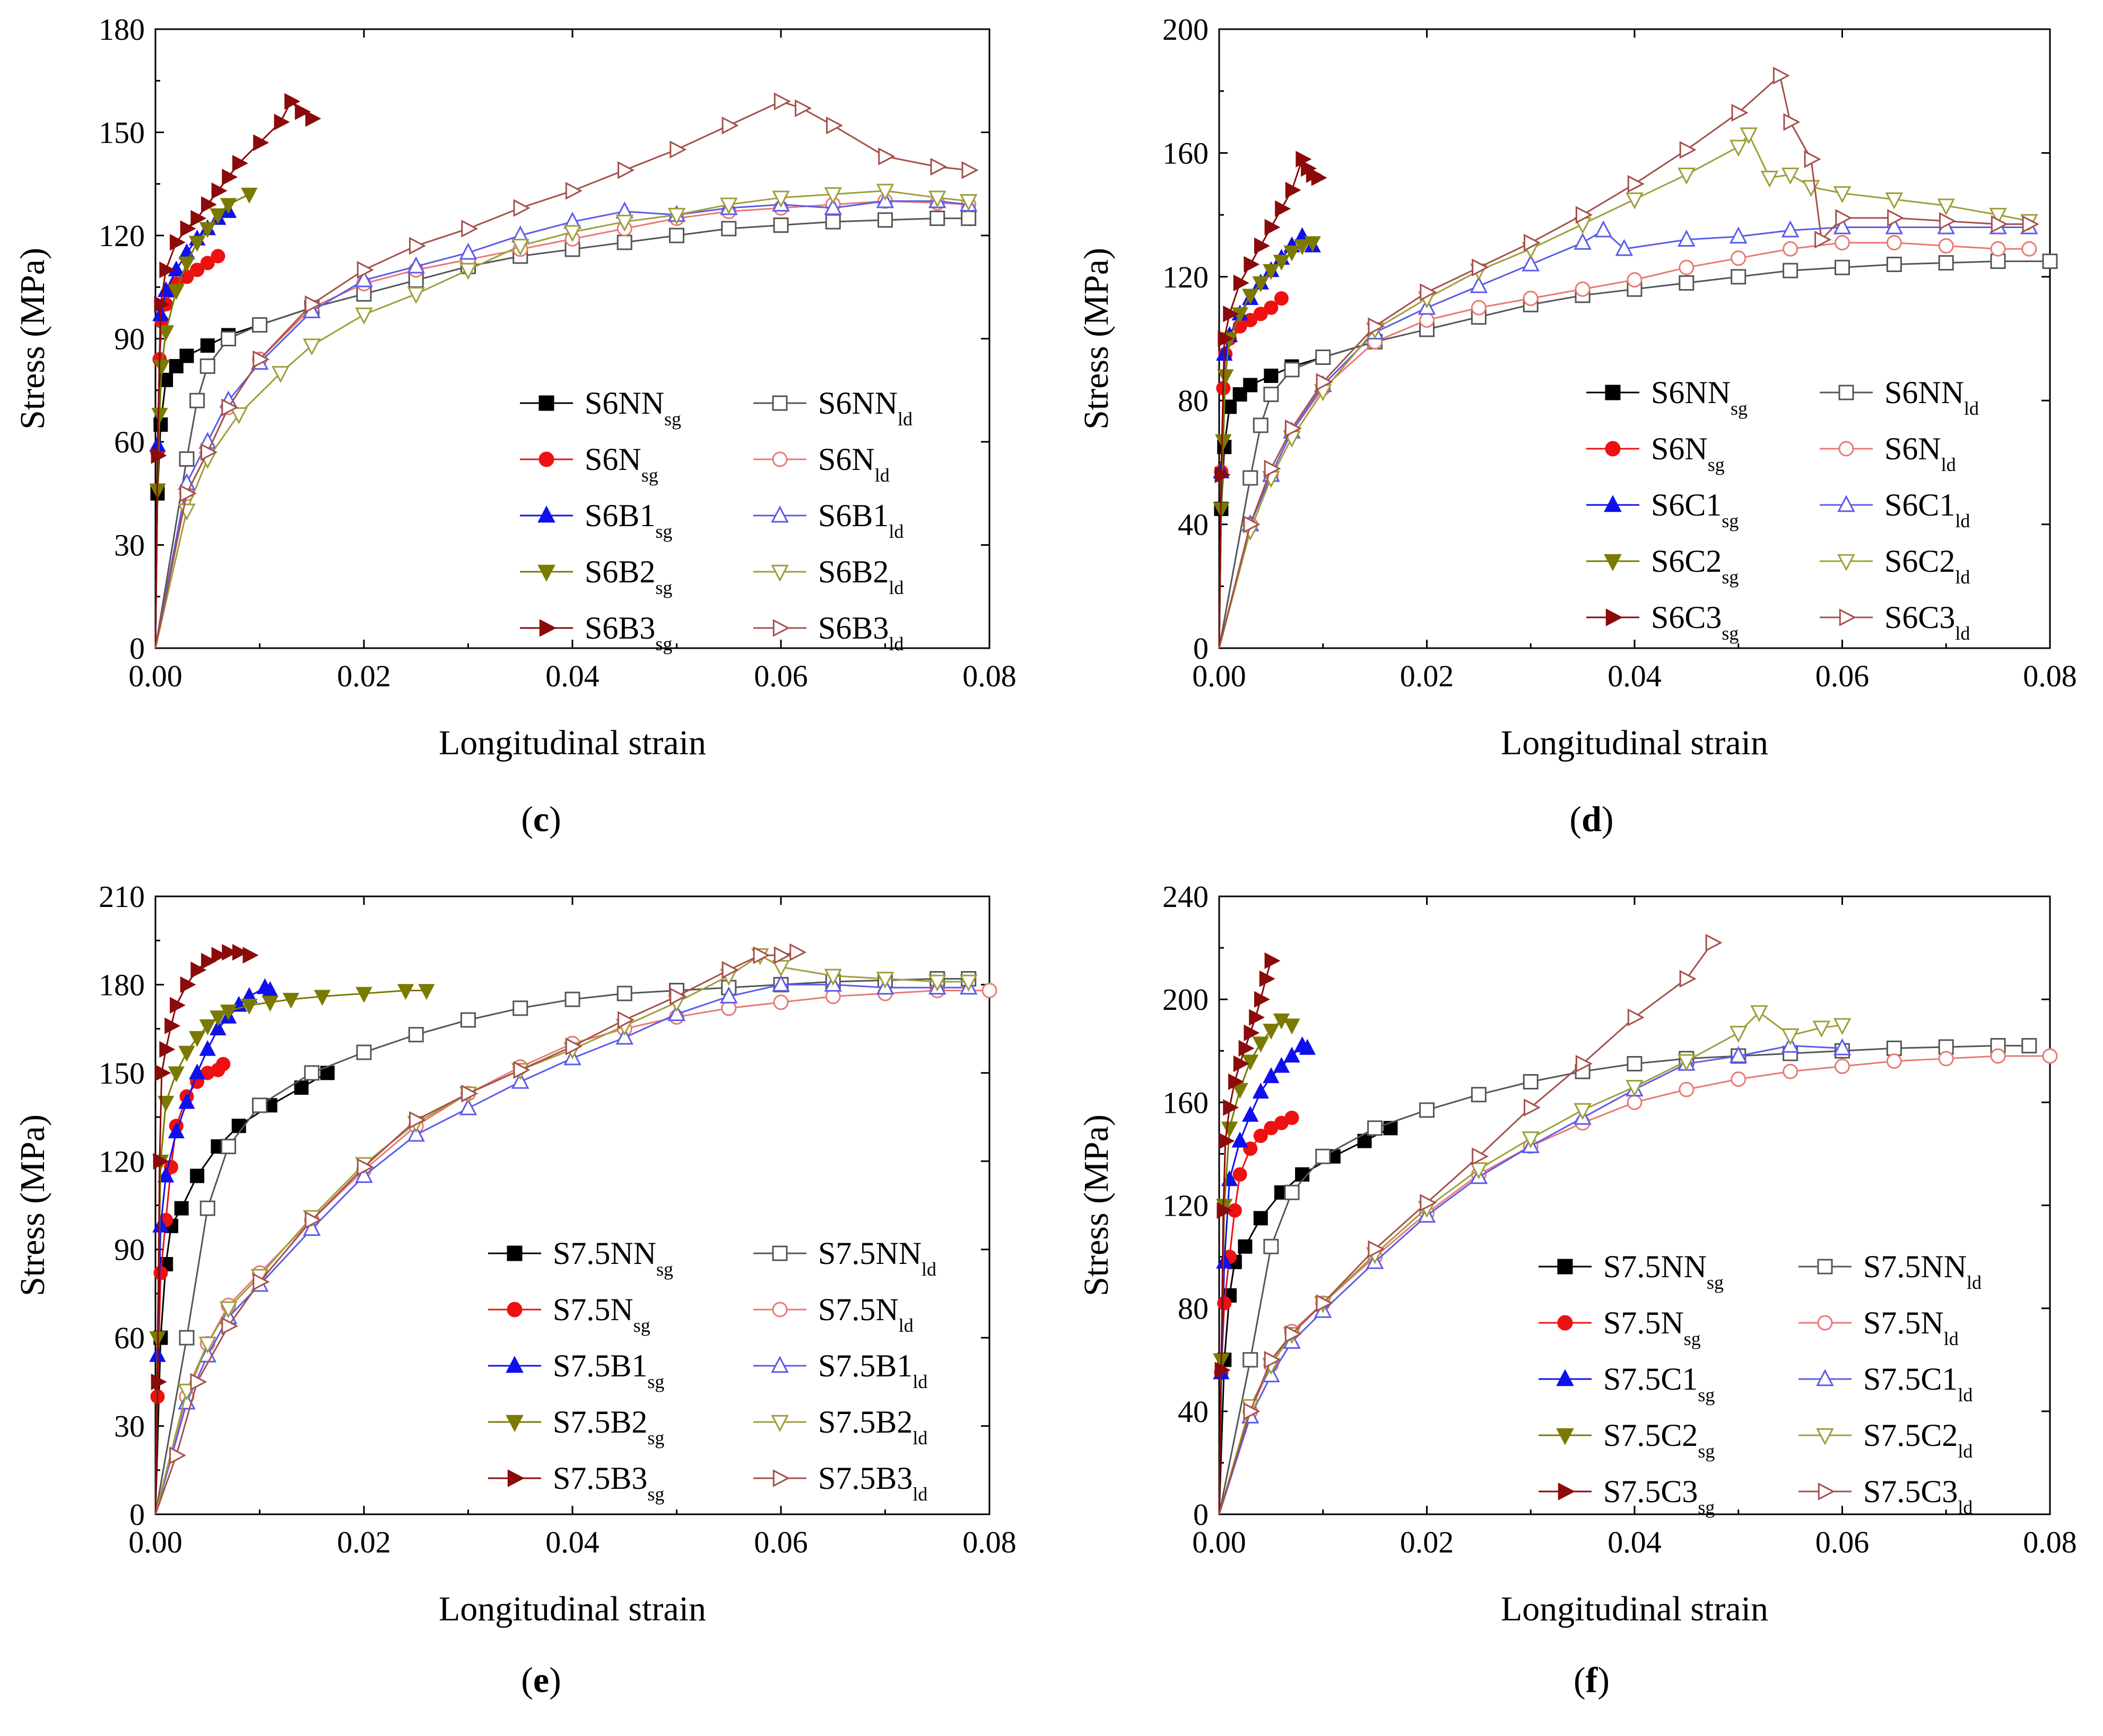 The width and height of the screenshot is (2103, 1736). Describe the element at coordinates (1686, 561) in the screenshot. I see `legend-name: S6C2` at that location.